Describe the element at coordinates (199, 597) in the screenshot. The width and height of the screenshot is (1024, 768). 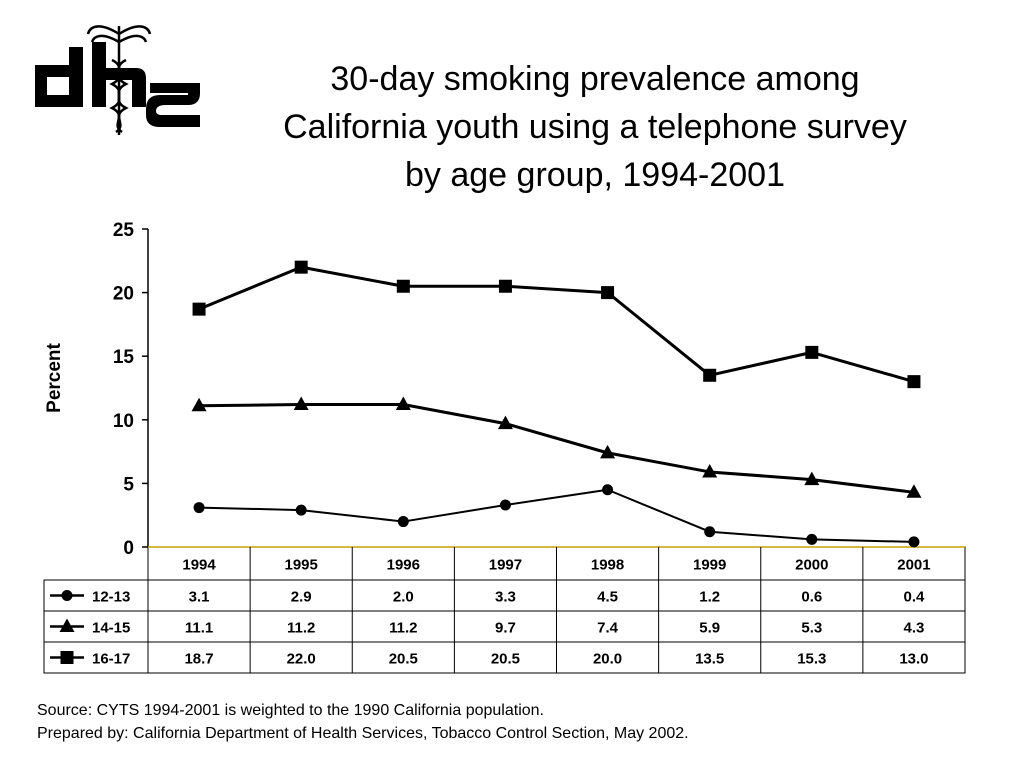
I see `data-table-value: 3.1` at that location.